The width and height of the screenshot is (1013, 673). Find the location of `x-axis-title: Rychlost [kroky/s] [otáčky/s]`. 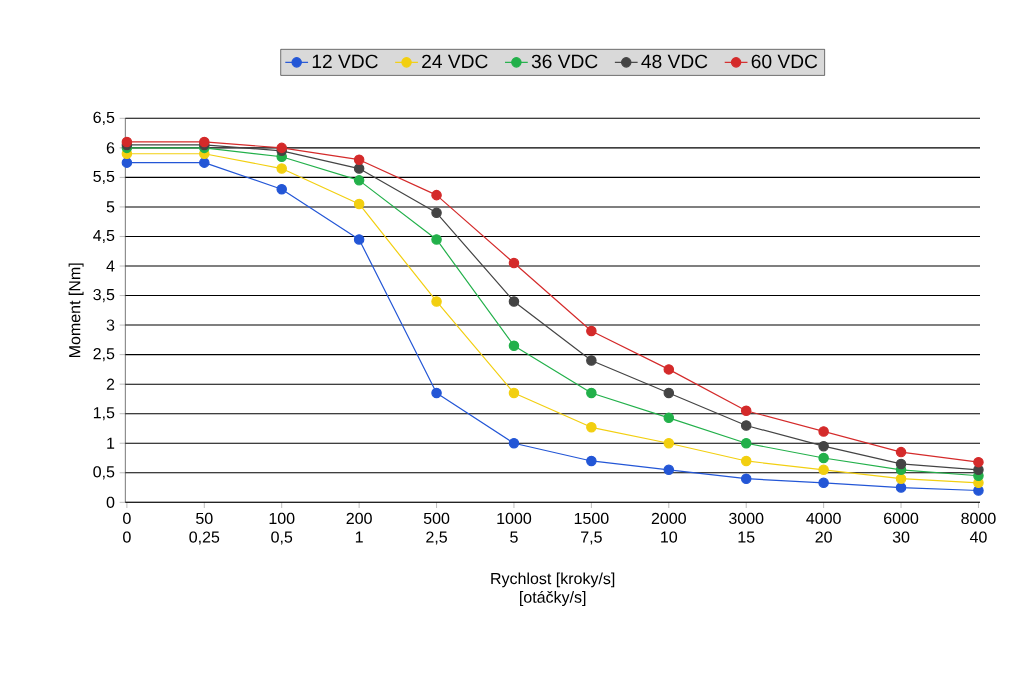

x-axis-title: Rychlost [kroky/s] [otáčky/s] is located at coordinates (553, 589).